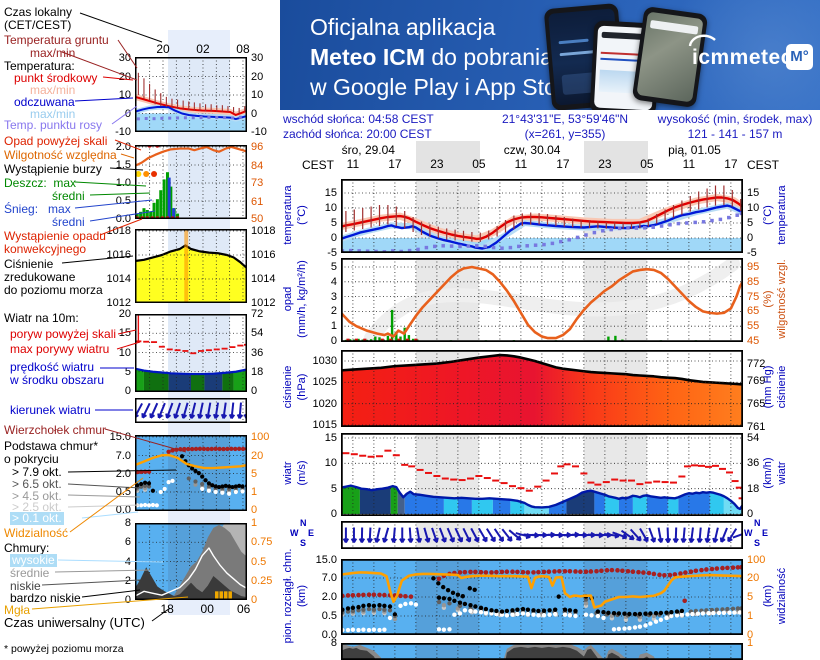 The width and height of the screenshot is (820, 660). What do you see at coordinates (263, 303) in the screenshot?
I see `m3-ytick-right: 1012` at bounding box center [263, 303].